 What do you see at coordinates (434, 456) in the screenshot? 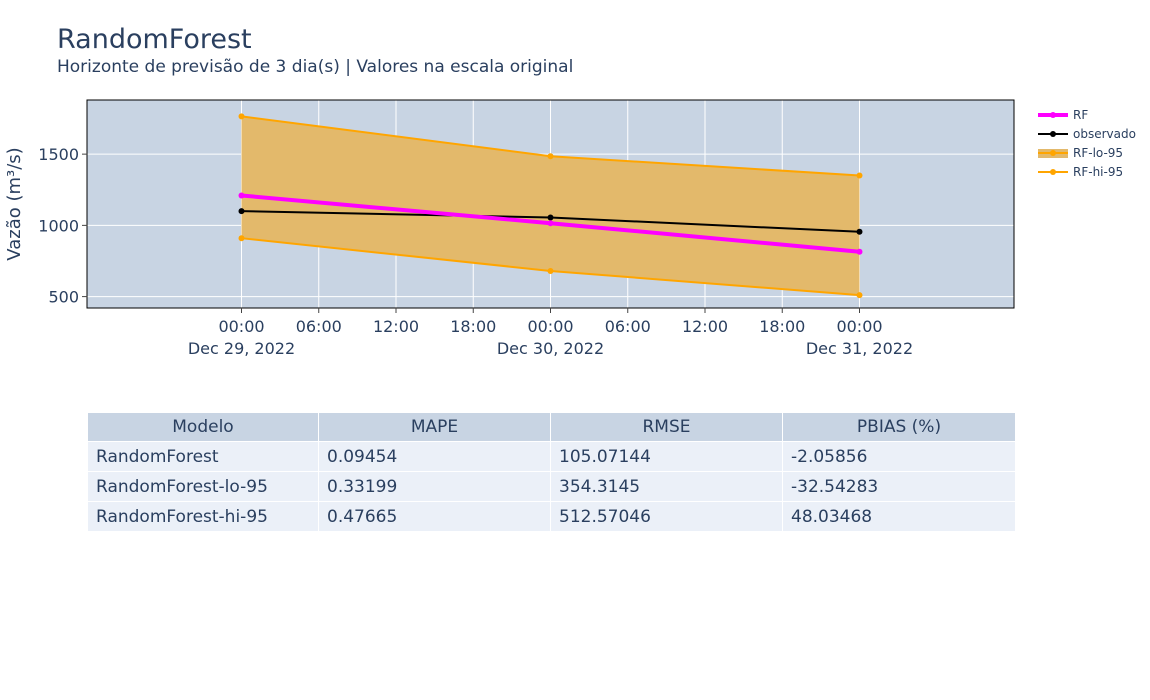
I see `table-cell: 0.09454` at bounding box center [434, 456].